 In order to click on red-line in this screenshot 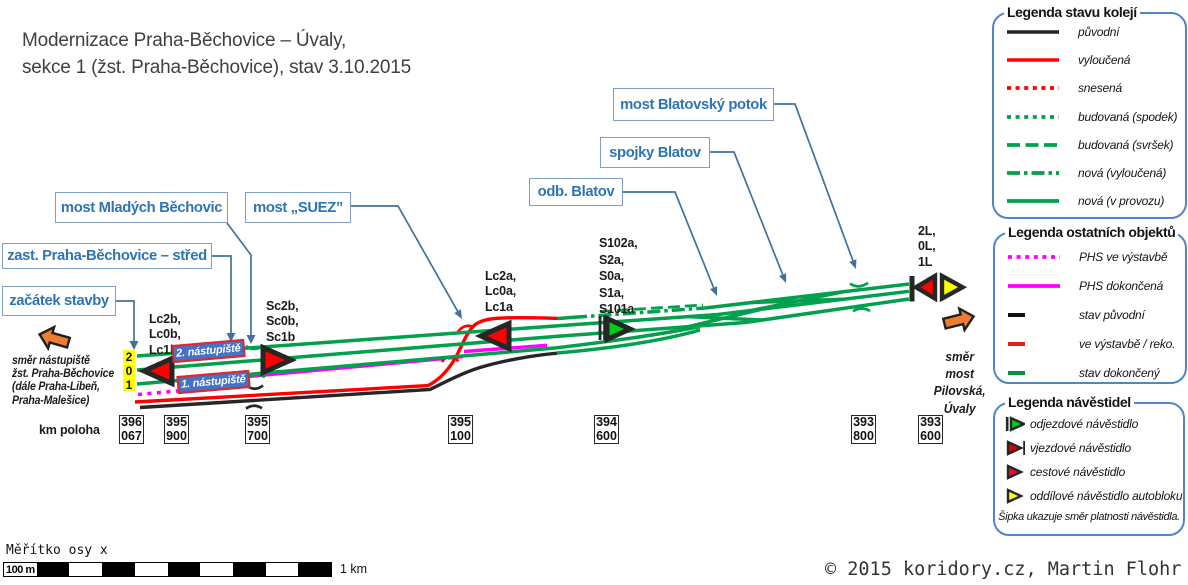, I will do `click(346, 360)`.